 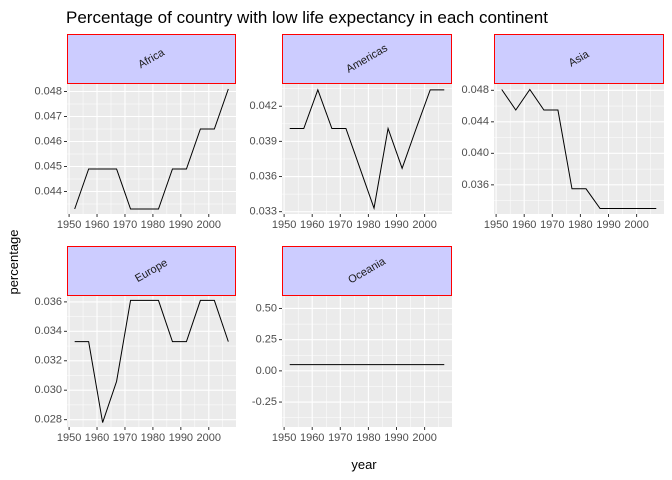 I want to click on y-tick-label: 0.50, so click(x=266, y=308).